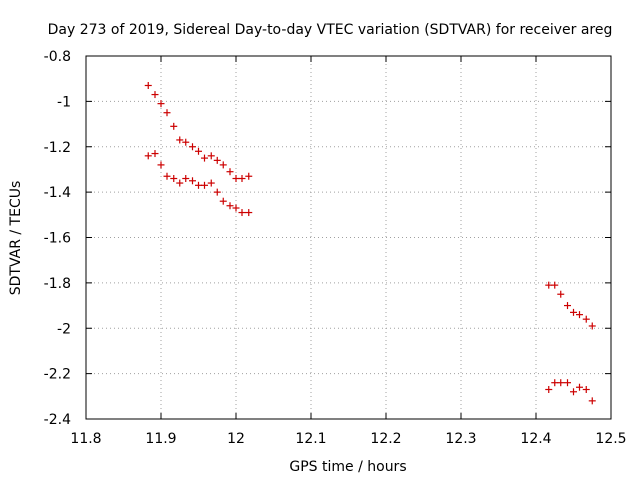 The width and height of the screenshot is (640, 480). What do you see at coordinates (64, 102) in the screenshot?
I see `y-tick-label: -1` at bounding box center [64, 102].